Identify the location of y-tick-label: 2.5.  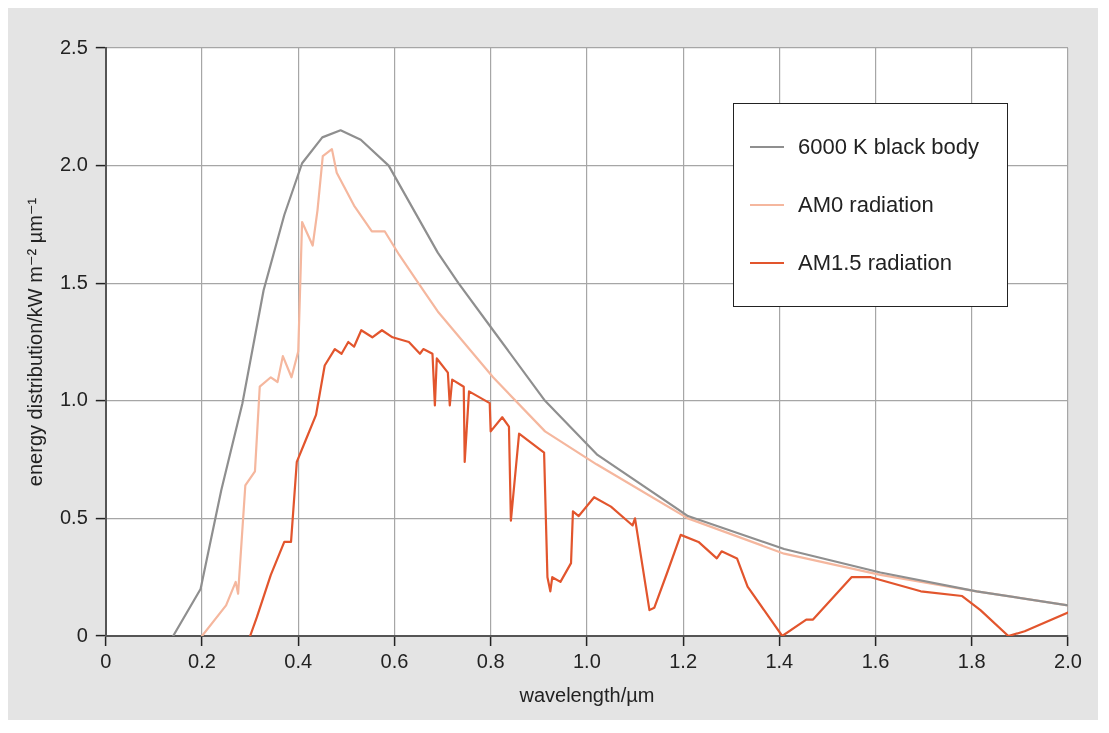
(73, 46).